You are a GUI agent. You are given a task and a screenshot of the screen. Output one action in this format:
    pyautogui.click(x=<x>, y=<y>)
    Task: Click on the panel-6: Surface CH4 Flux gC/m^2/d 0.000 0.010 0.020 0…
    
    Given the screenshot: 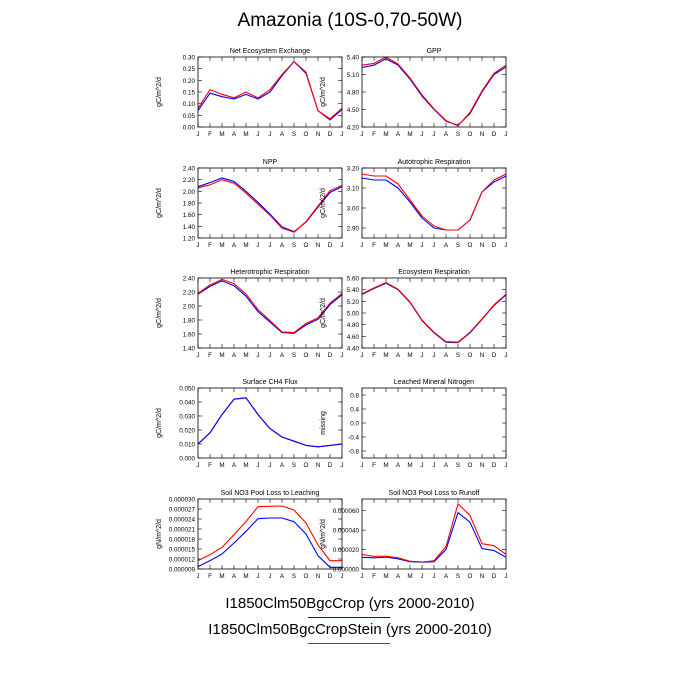 What is the action you would take?
    pyautogui.click(x=250, y=424)
    